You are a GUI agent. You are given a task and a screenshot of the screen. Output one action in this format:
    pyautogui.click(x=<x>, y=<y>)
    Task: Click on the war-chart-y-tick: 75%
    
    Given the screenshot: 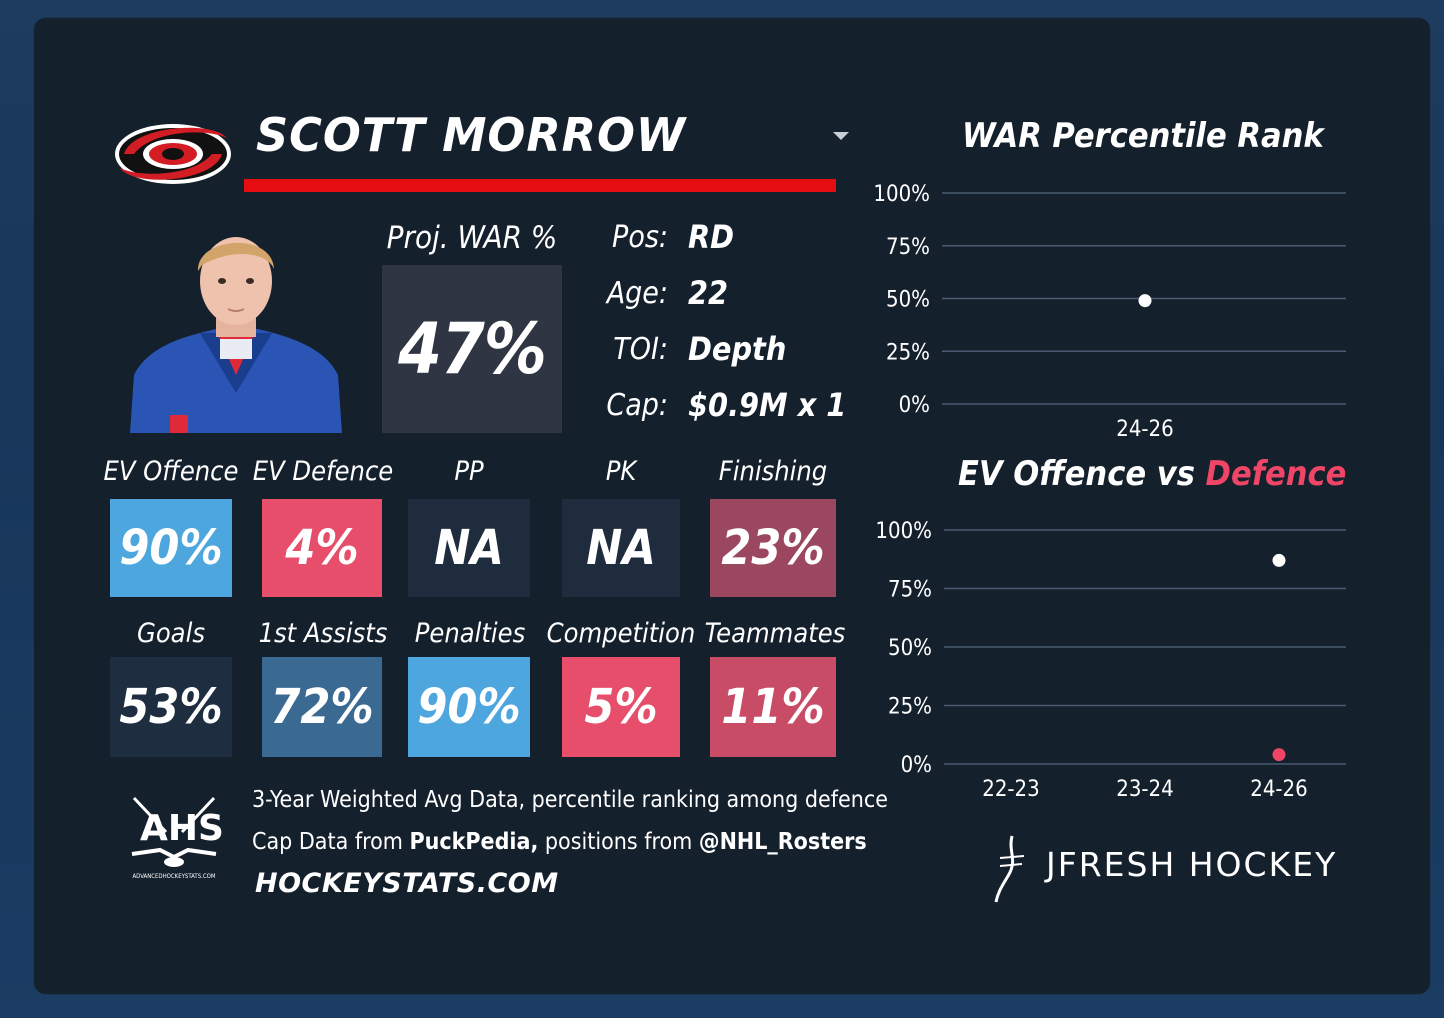 What is the action you would take?
    pyautogui.click(x=908, y=247)
    